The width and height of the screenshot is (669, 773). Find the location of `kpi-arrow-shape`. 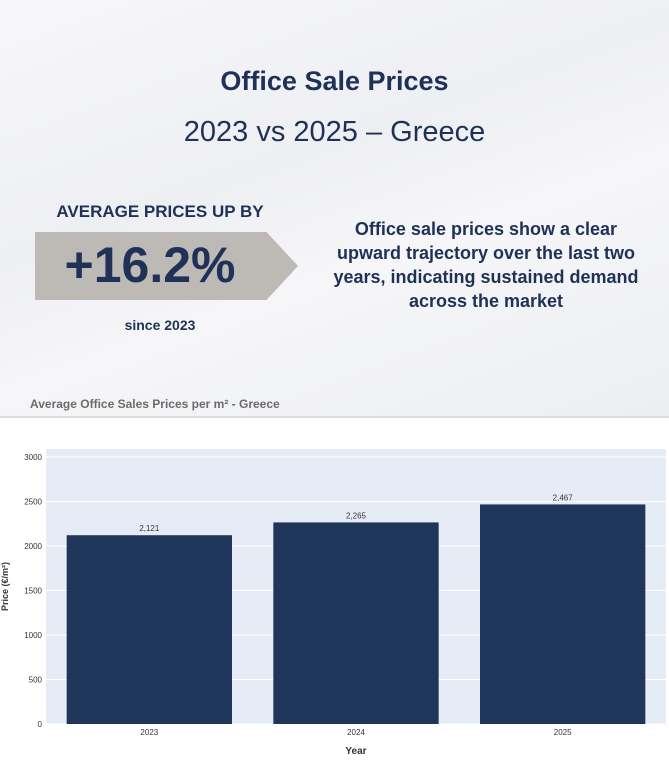

kpi-arrow-shape is located at coordinates (166, 266).